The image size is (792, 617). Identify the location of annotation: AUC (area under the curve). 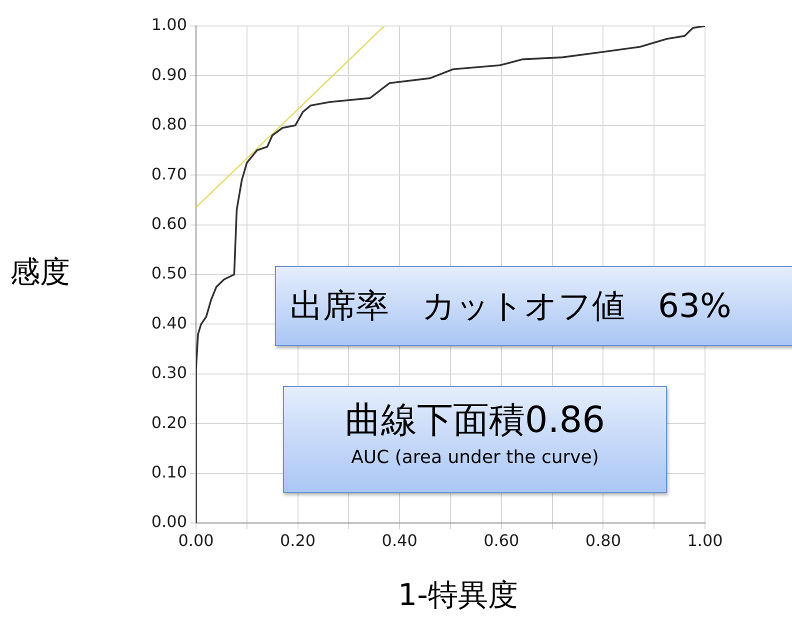
(475, 458).